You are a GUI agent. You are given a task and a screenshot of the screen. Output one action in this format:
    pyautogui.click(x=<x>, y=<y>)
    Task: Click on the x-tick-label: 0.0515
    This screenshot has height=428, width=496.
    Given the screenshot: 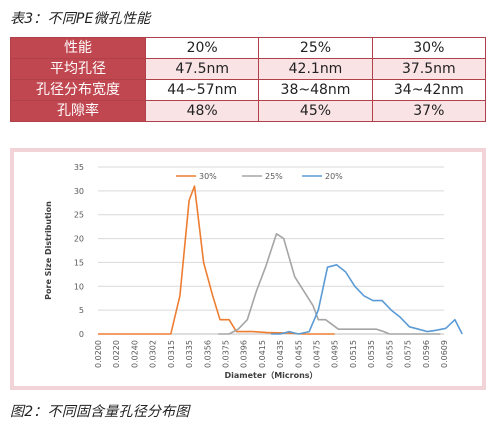 What is the action you would take?
    pyautogui.click(x=353, y=354)
    